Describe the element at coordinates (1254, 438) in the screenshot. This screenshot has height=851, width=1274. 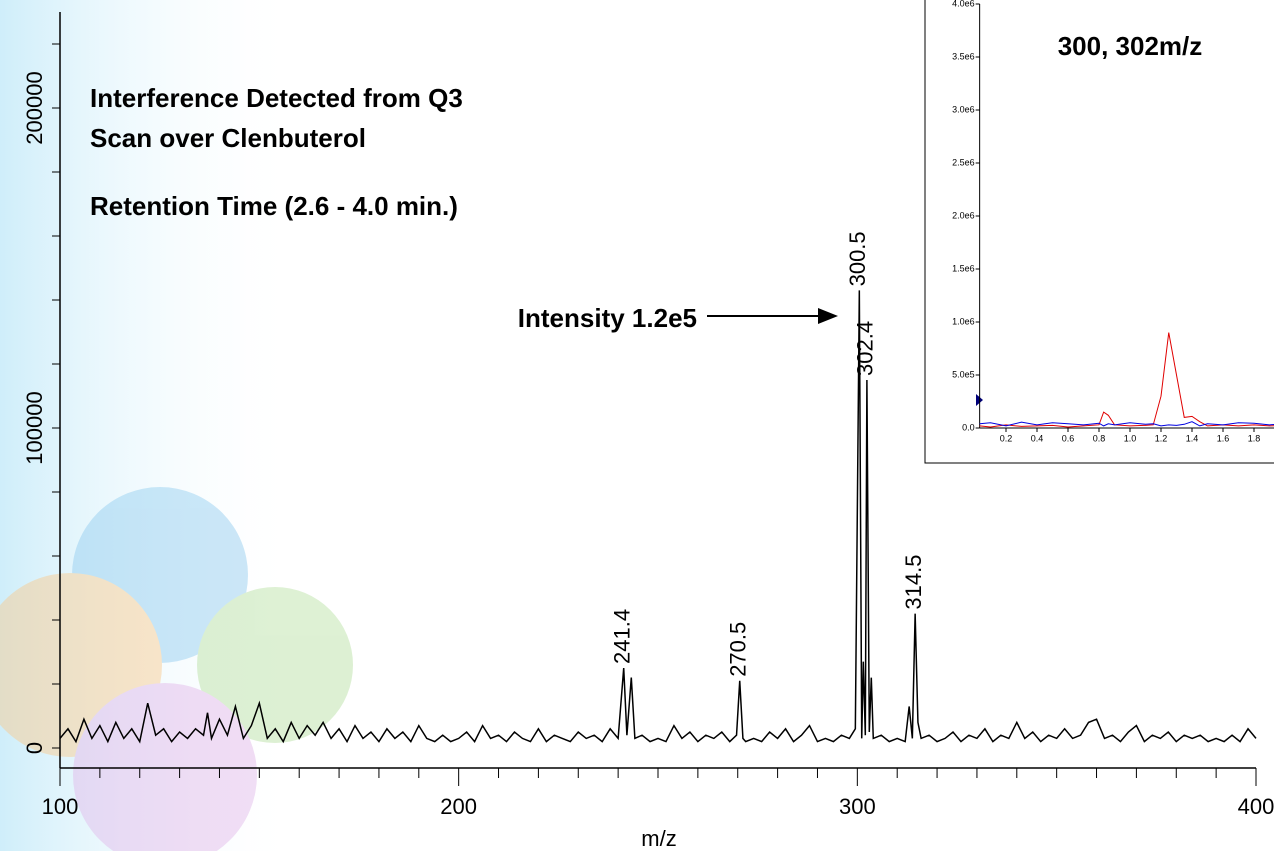
I see `x-tick-label: 1.8` at that location.